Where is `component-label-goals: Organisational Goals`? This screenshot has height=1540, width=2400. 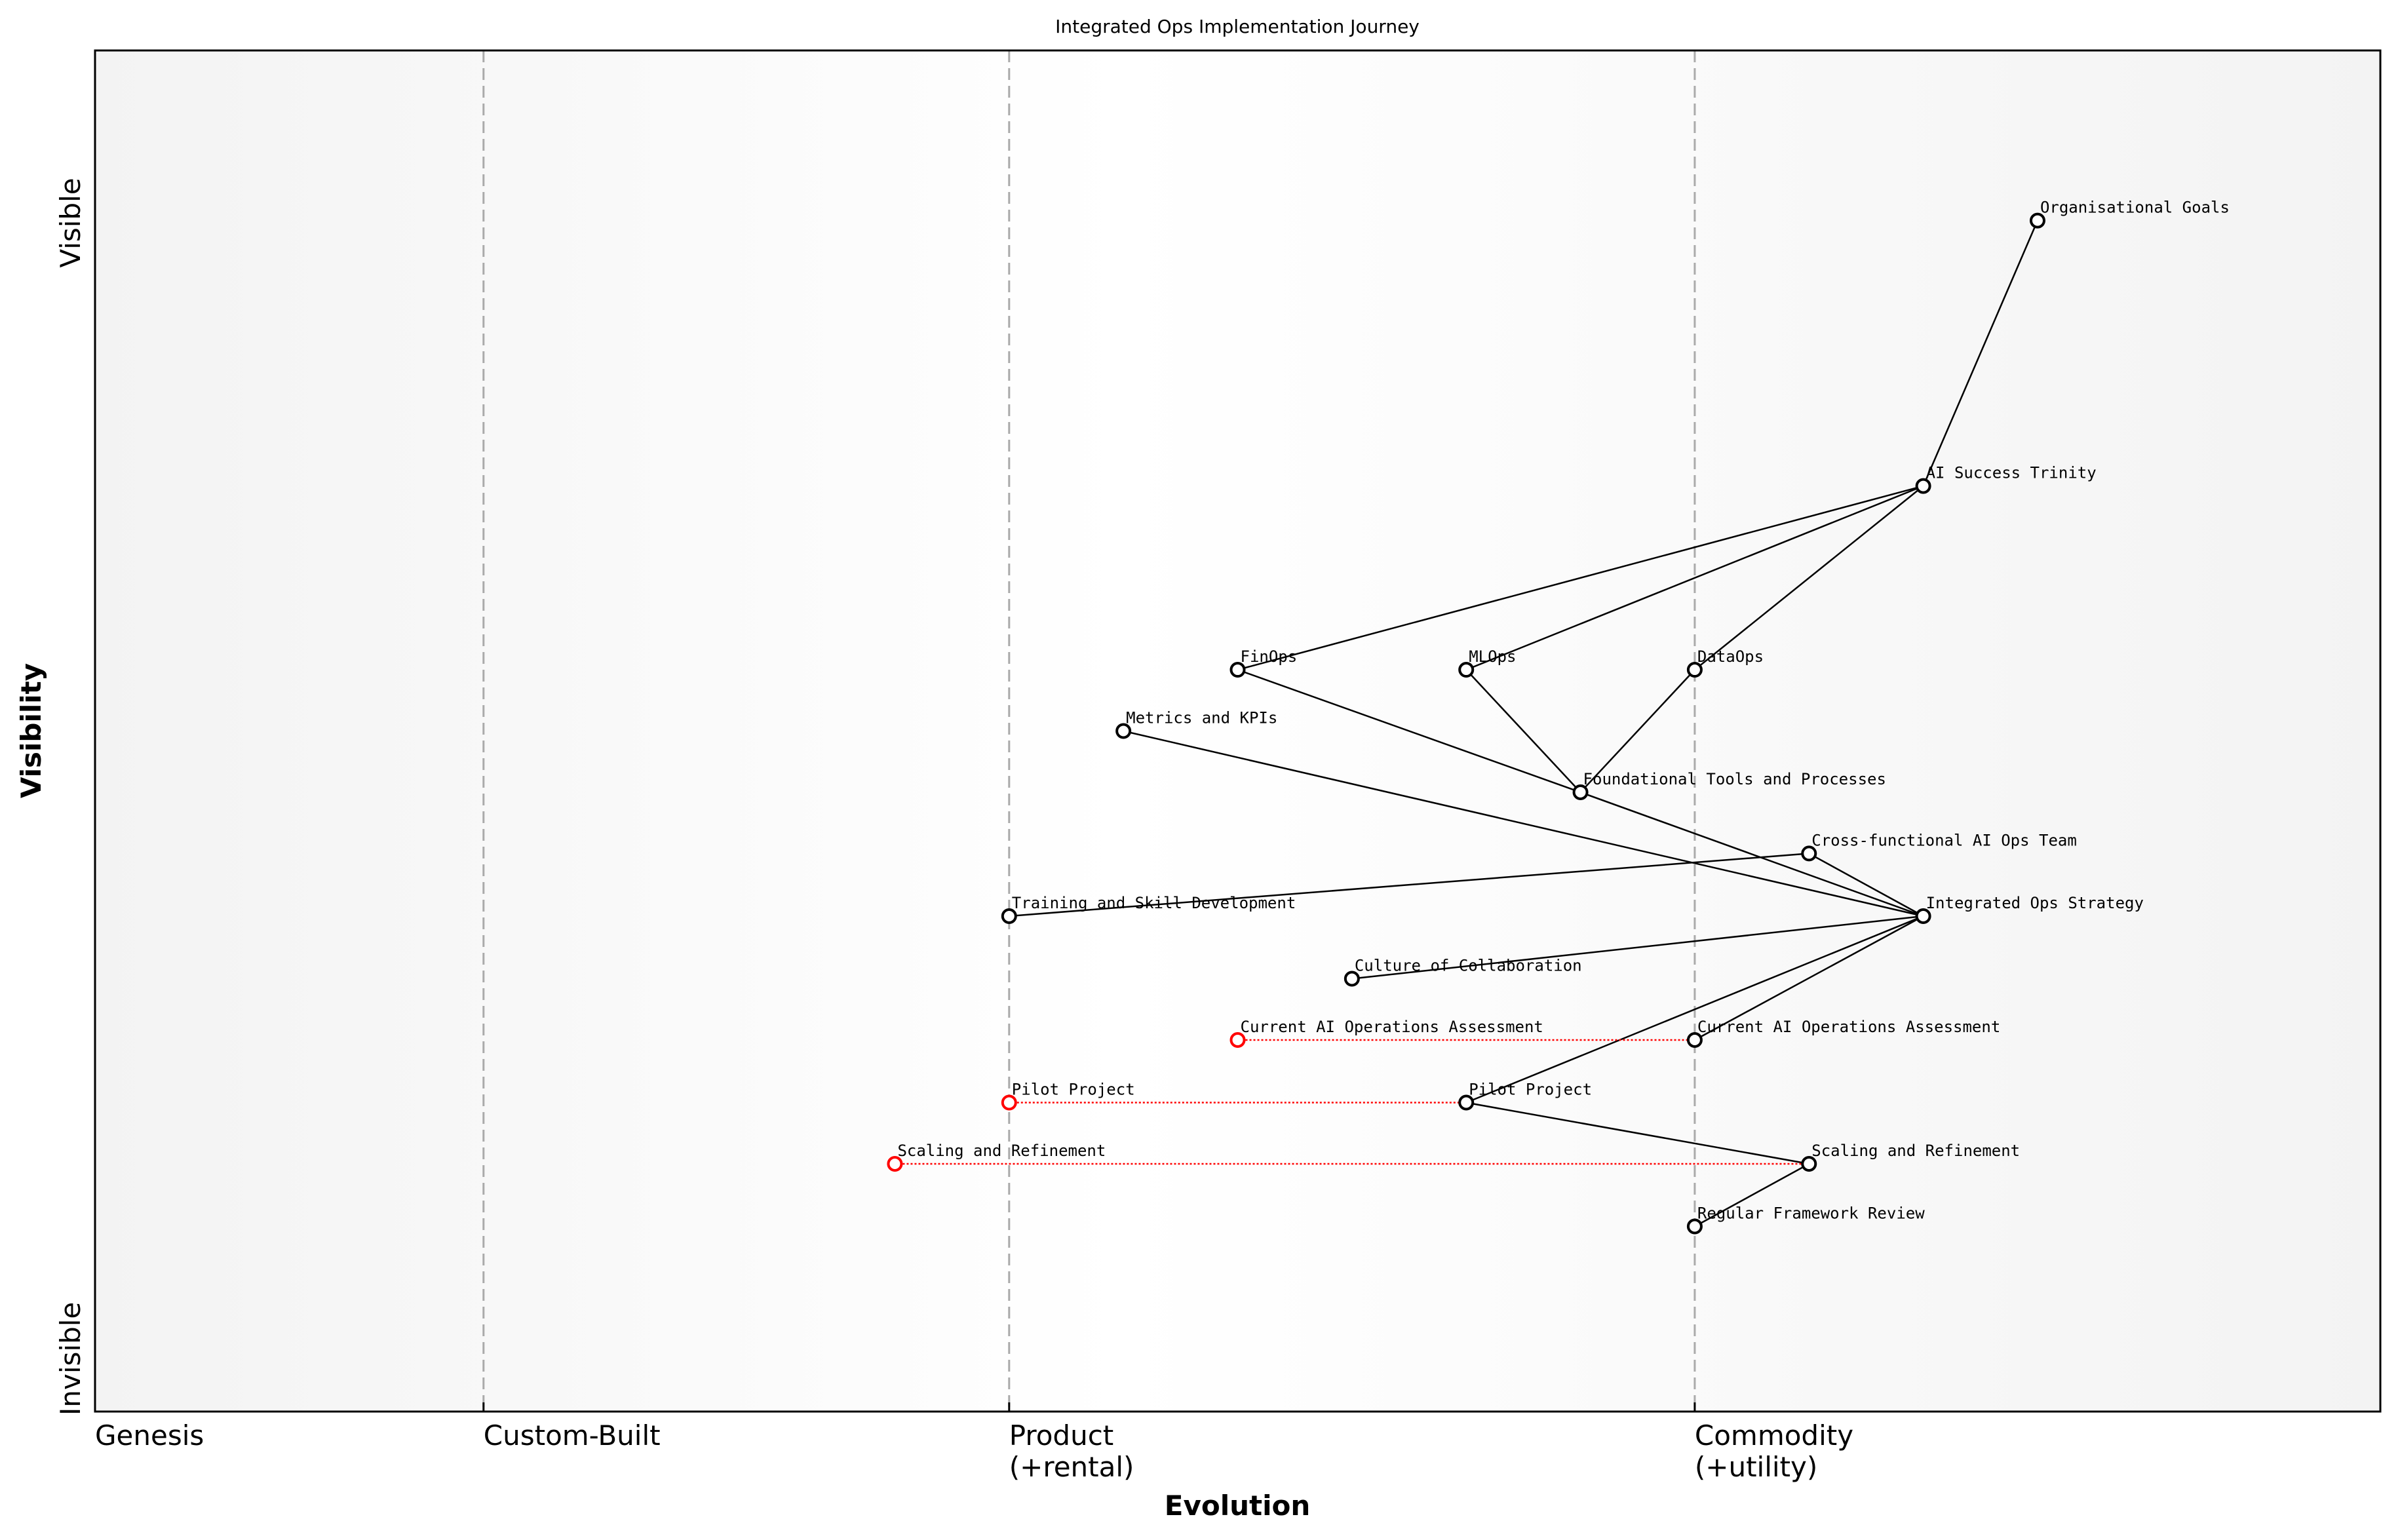
component-label-goals: Organisational Goals is located at coordinates (2135, 208).